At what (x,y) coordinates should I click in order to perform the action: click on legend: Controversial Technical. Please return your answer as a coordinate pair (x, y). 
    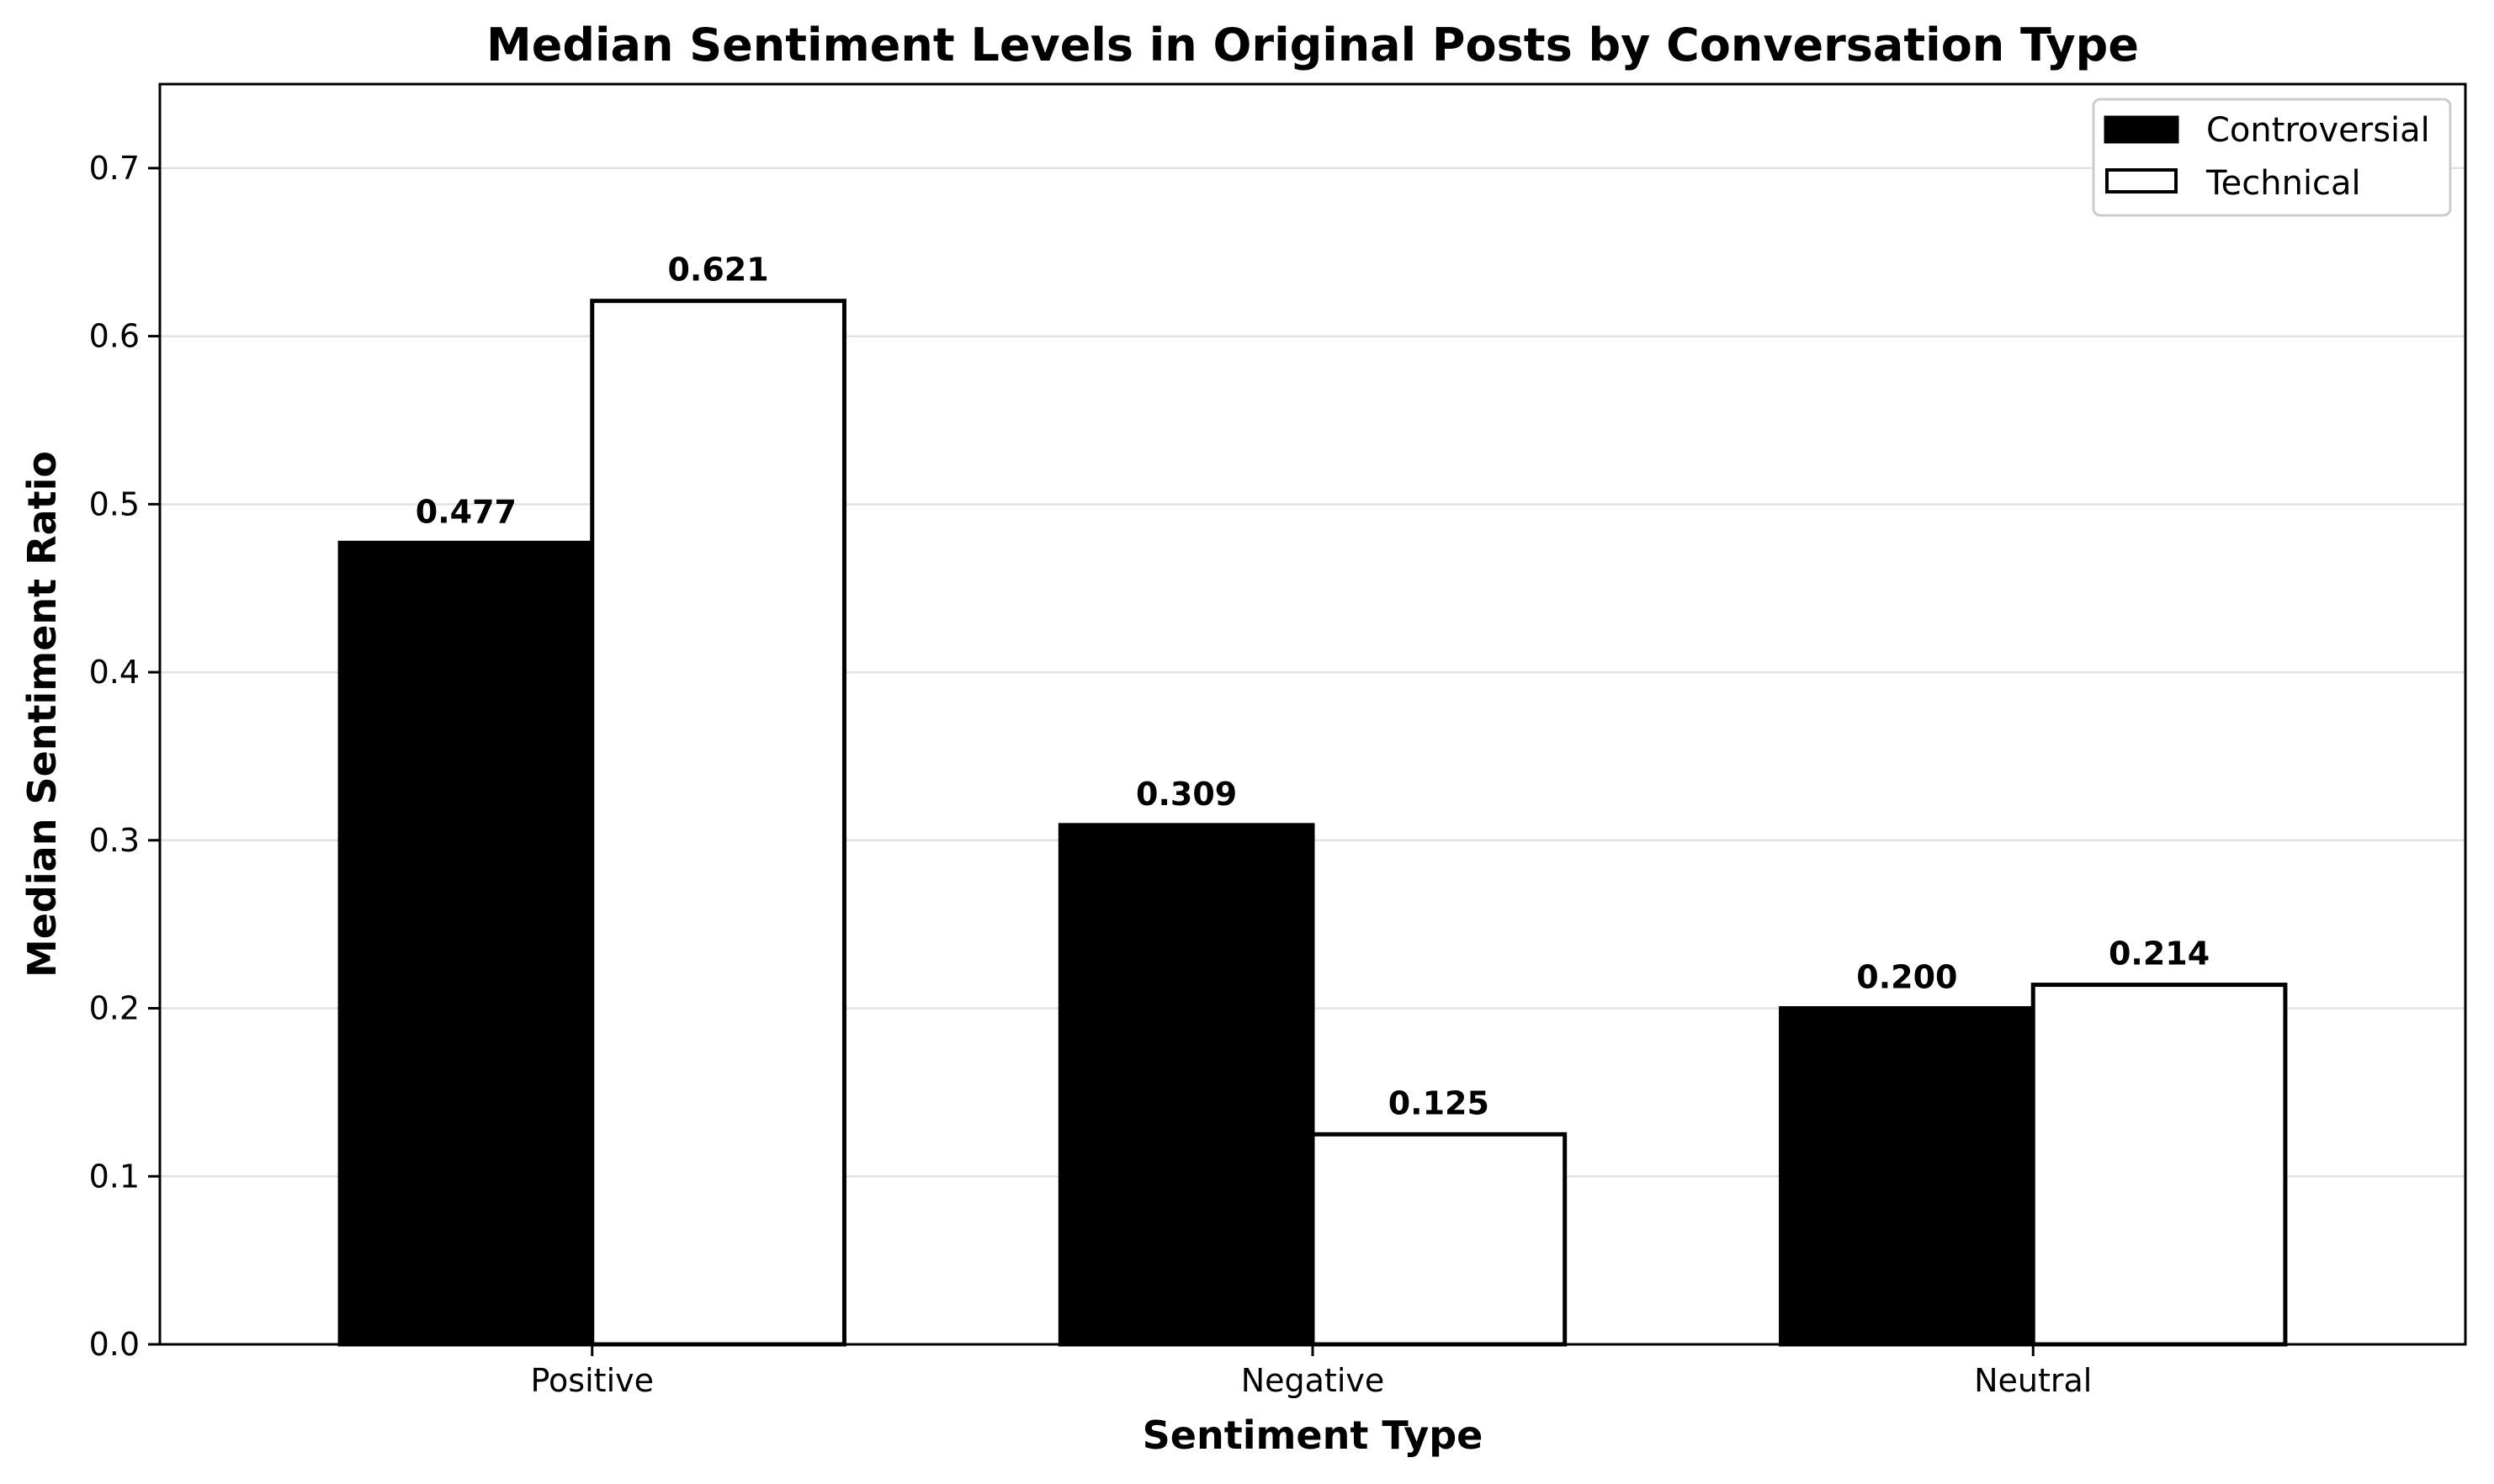
    Looking at the image, I should click on (2272, 157).